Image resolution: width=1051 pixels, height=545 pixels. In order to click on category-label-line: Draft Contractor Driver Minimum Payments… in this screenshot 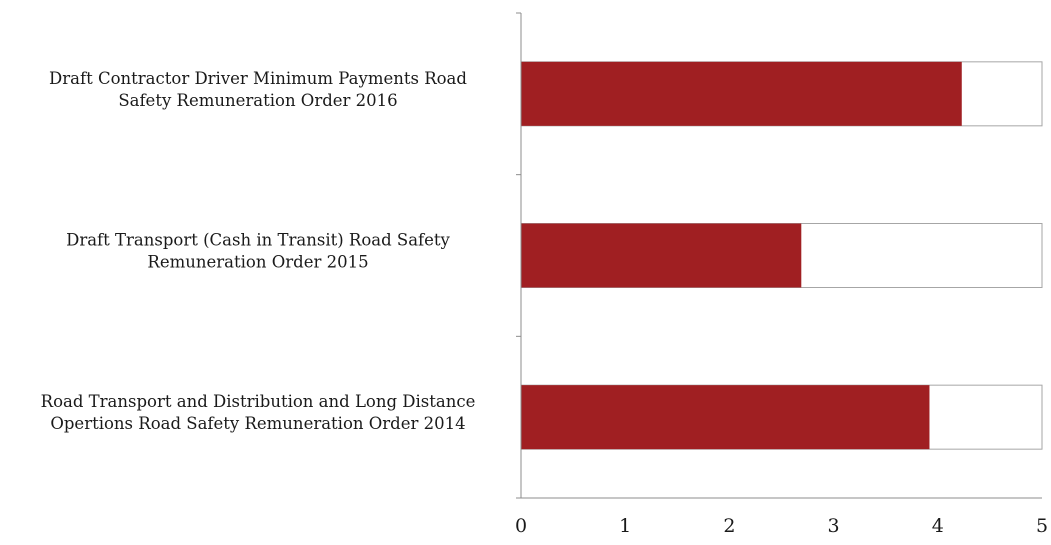, I will do `click(258, 78)`.